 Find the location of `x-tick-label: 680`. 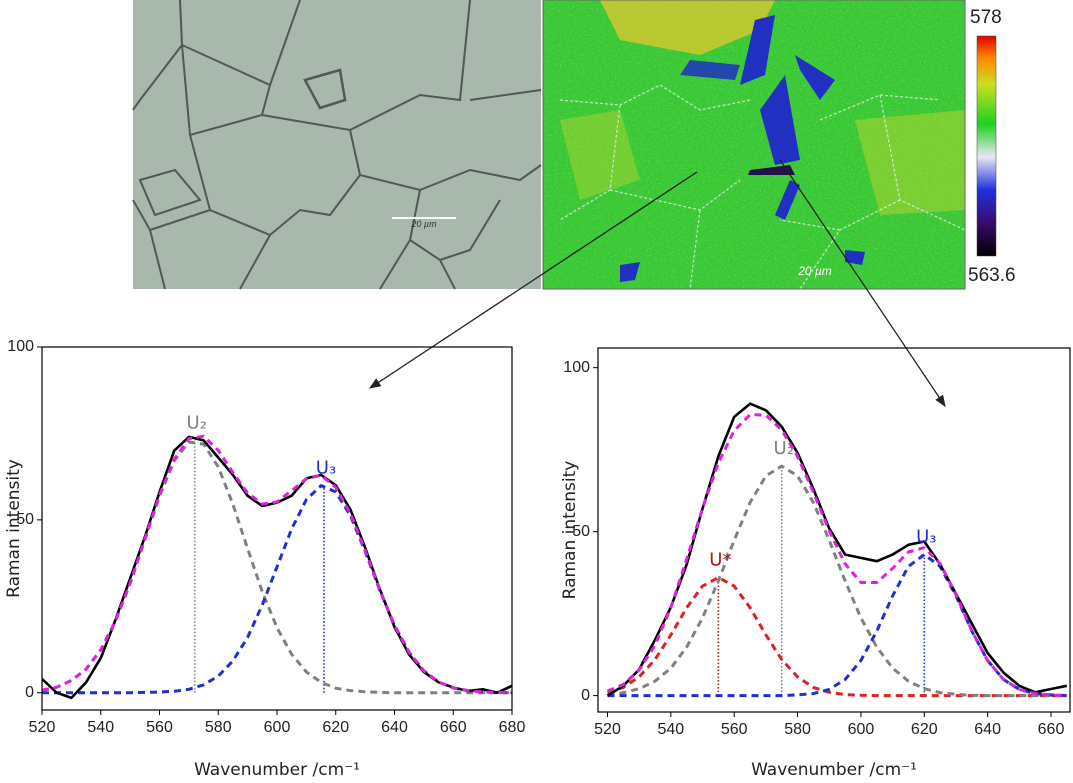

x-tick-label: 680 is located at coordinates (512, 727).